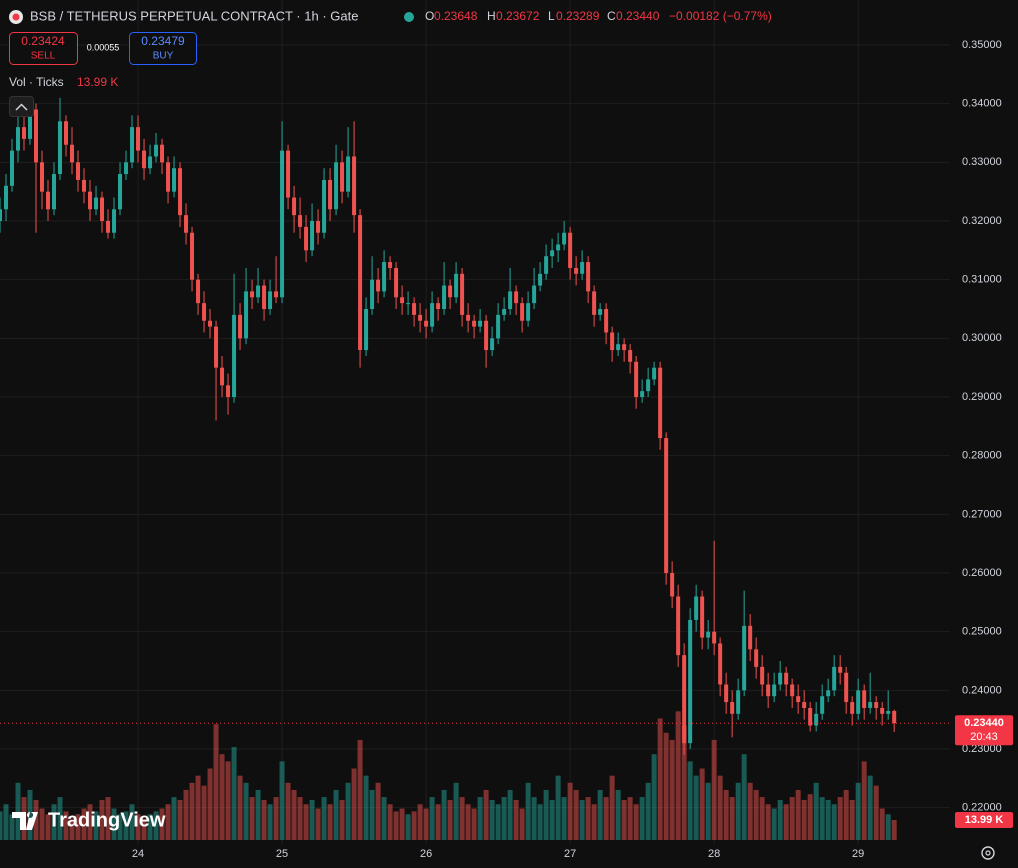 The width and height of the screenshot is (1018, 868). I want to click on sell-button, so click(43, 48).